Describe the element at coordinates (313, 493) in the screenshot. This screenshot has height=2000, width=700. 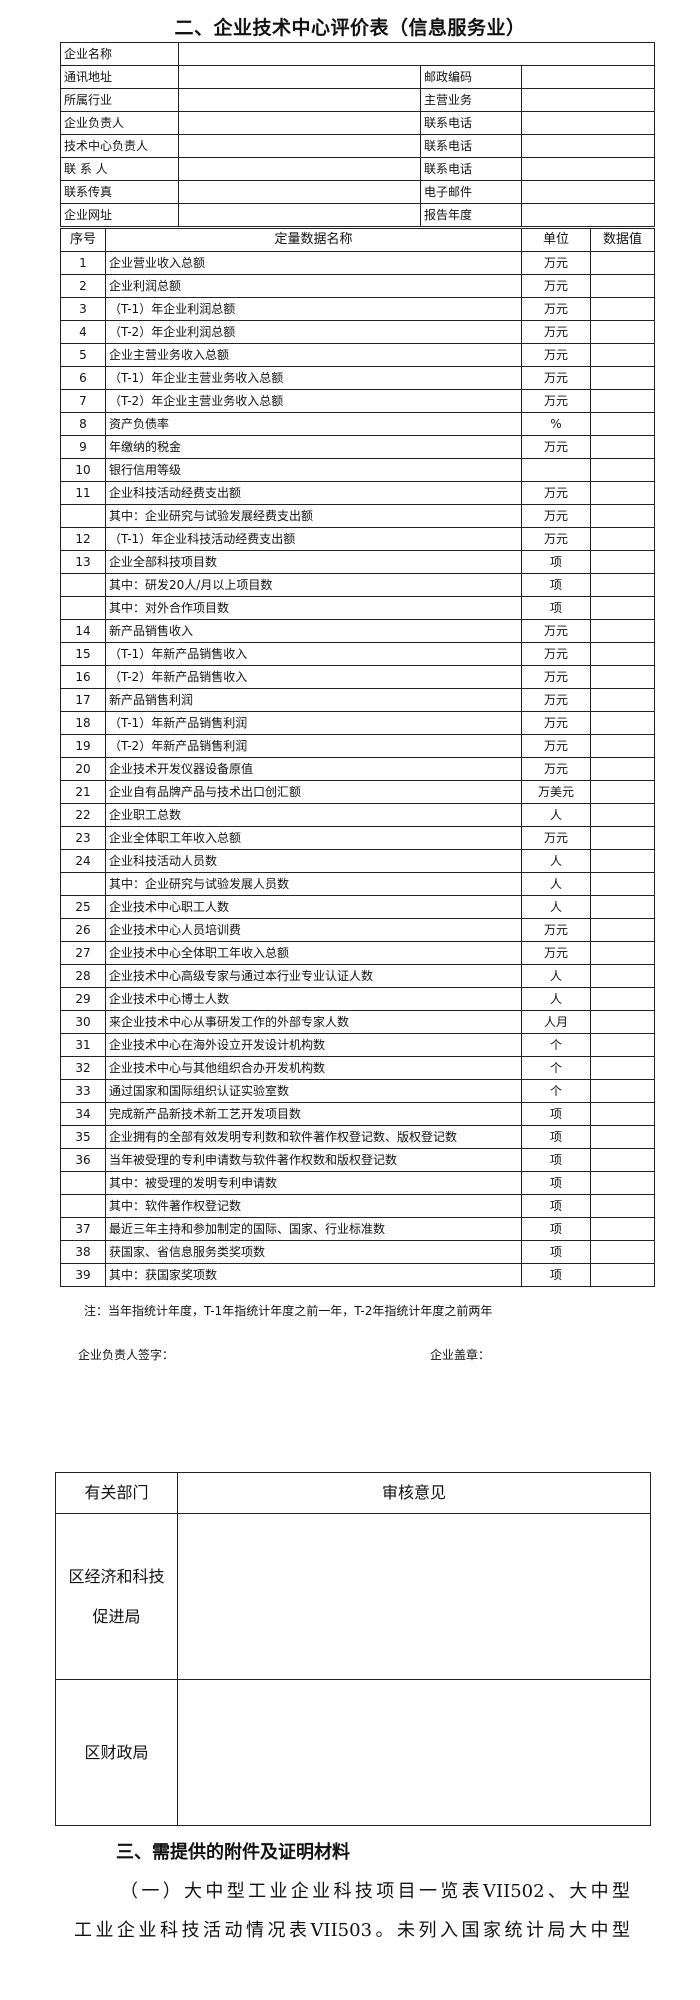
I see `metric-name: 企业科技活动经费支出额` at that location.